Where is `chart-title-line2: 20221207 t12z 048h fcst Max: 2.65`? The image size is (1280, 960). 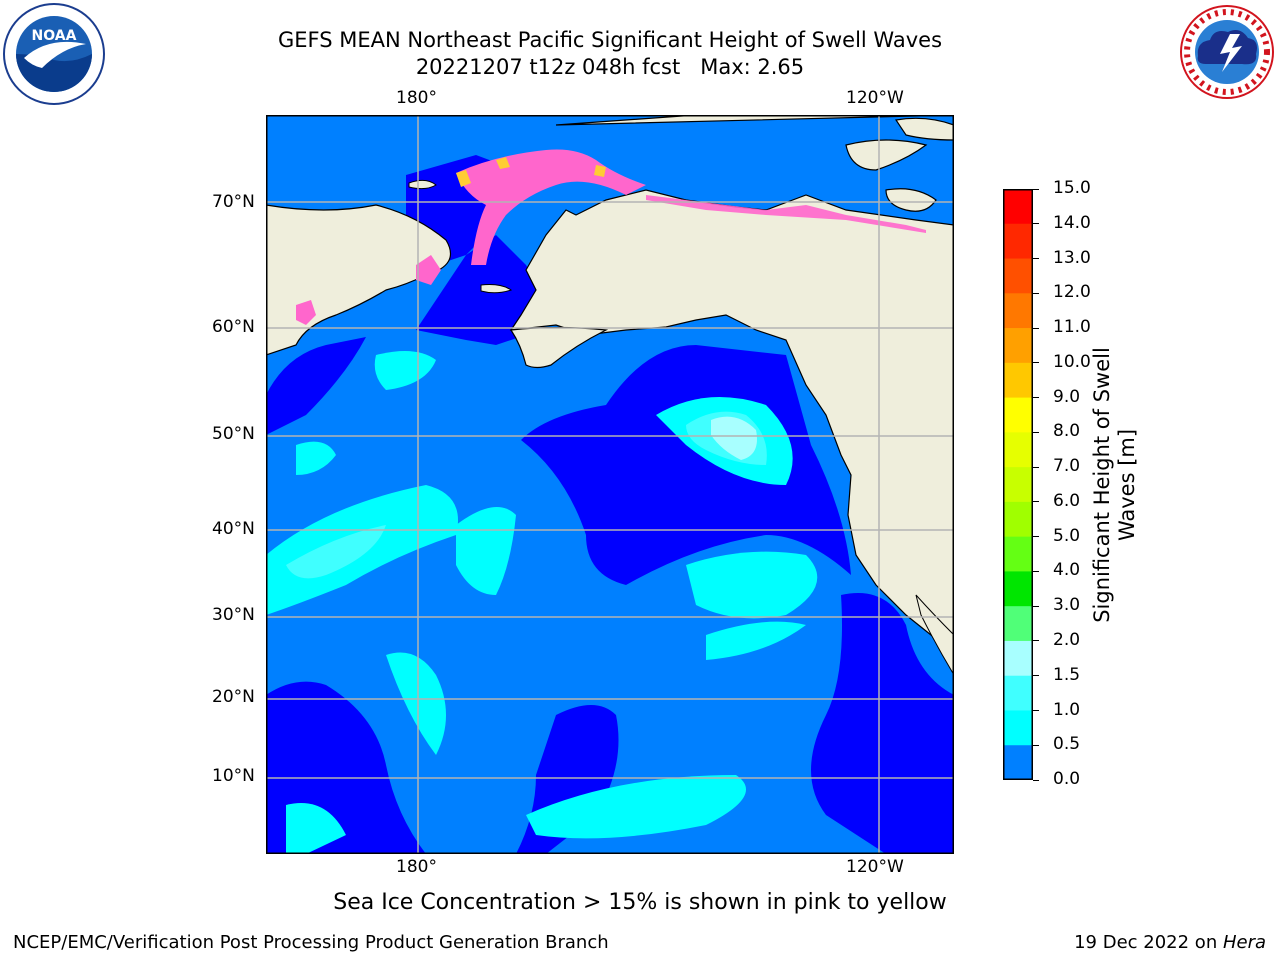 chart-title-line2: 20221207 t12z 048h fcst Max: 2.65 is located at coordinates (610, 67).